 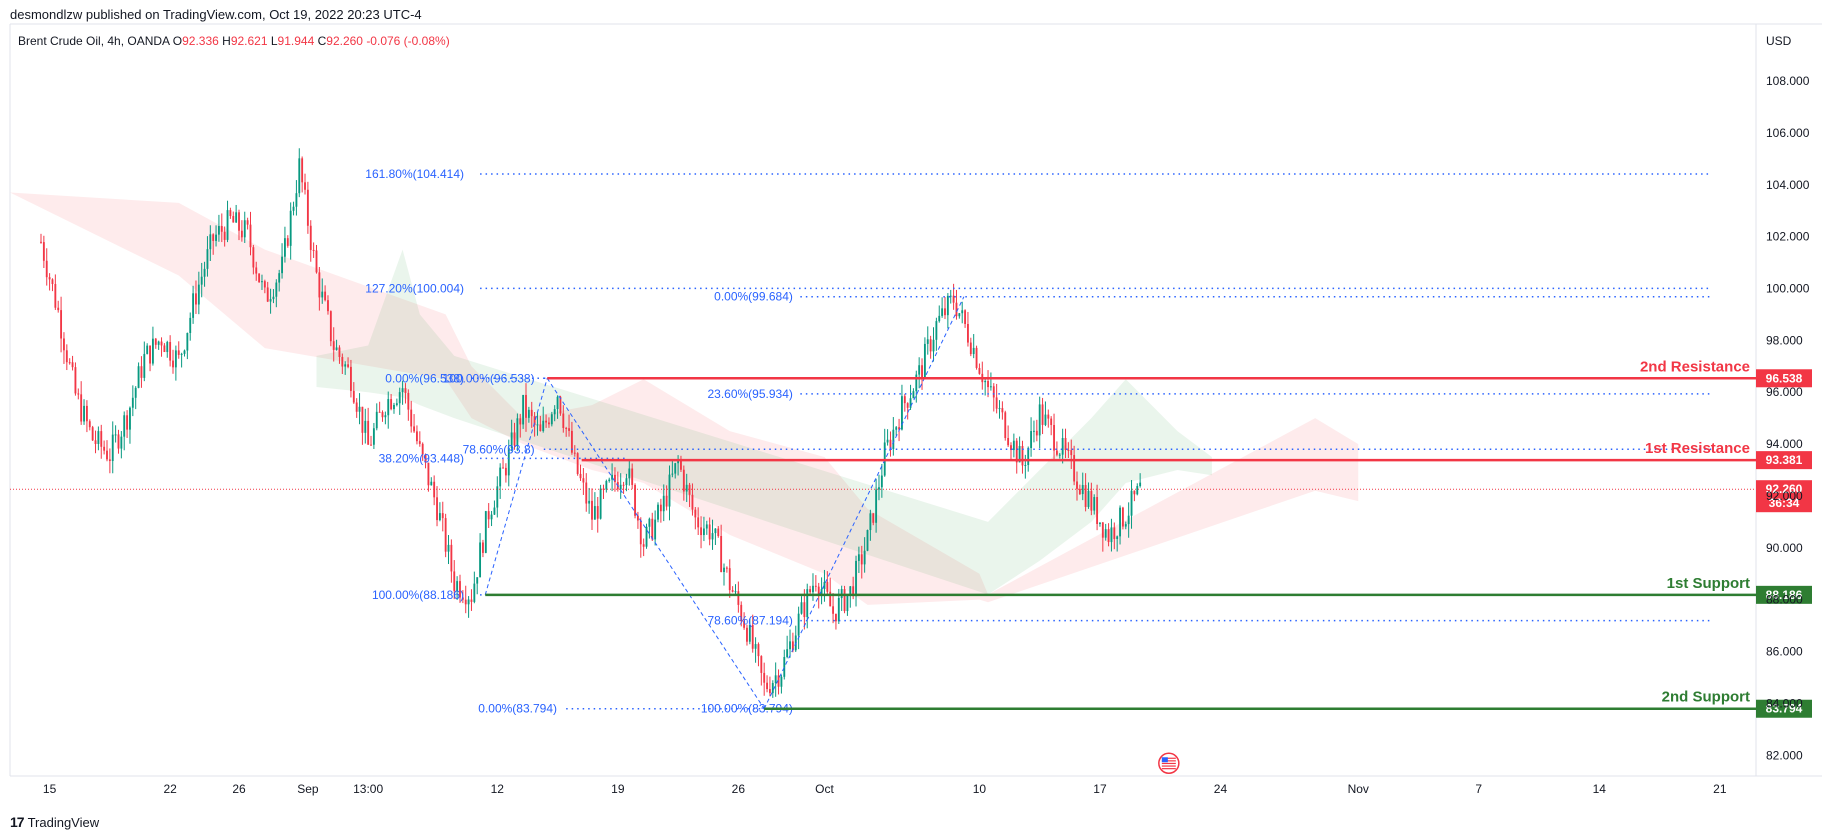 I want to click on low-label: L, so click(x=274, y=41).